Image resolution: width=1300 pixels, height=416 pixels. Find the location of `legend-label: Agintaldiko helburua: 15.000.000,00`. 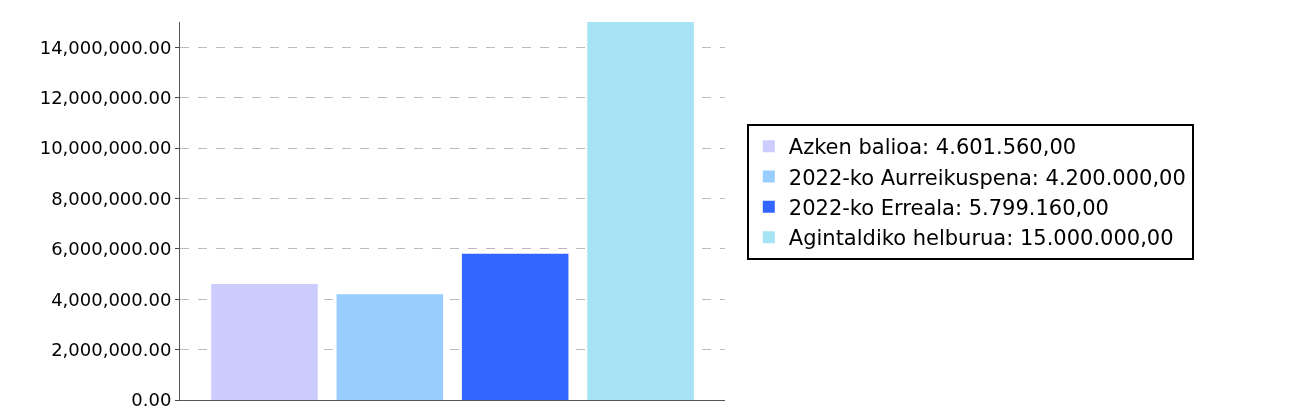

legend-label: Agintaldiko helburua: 15.000.000,00 is located at coordinates (981, 238).